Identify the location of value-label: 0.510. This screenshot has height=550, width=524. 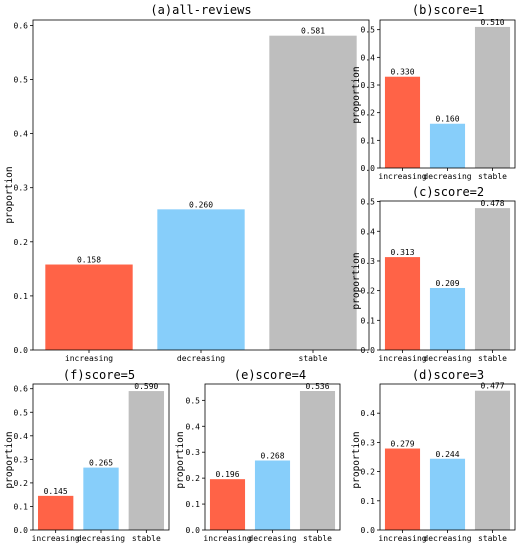
(492, 22).